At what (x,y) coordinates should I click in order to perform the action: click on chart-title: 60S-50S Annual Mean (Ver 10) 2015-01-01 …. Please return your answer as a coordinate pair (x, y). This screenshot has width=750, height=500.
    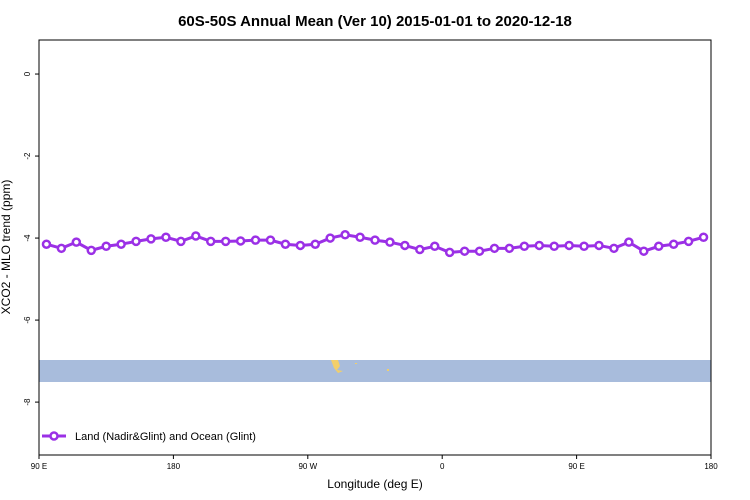
    Looking at the image, I should click on (375, 21).